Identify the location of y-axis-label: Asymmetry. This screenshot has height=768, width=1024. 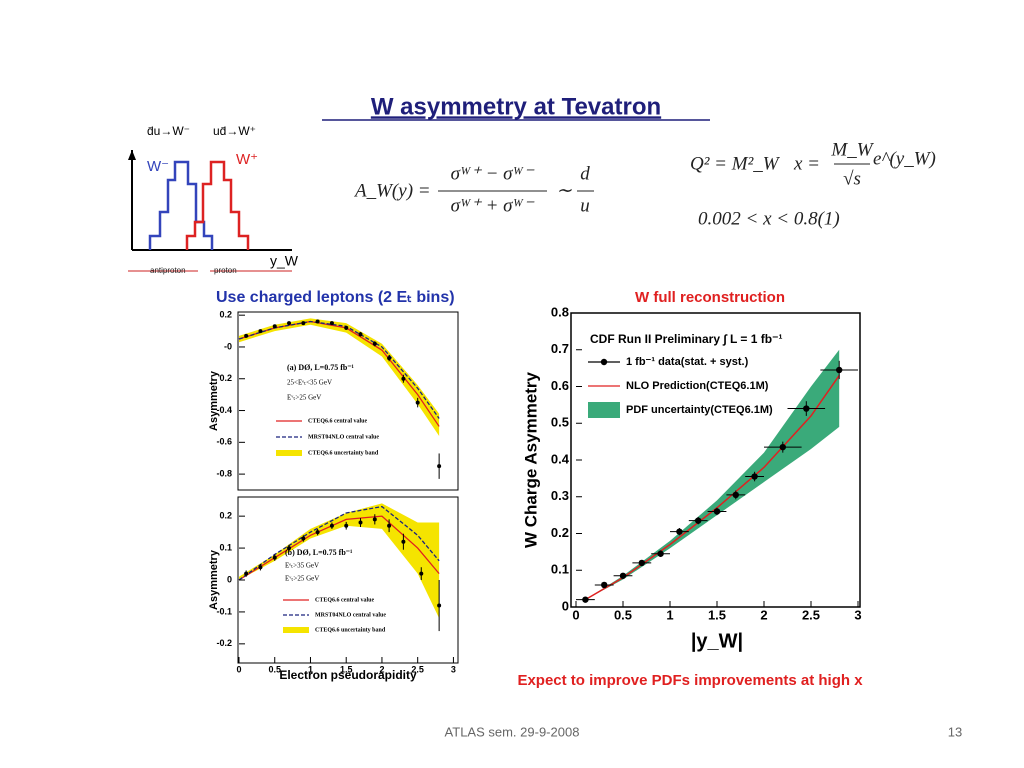
(214, 579).